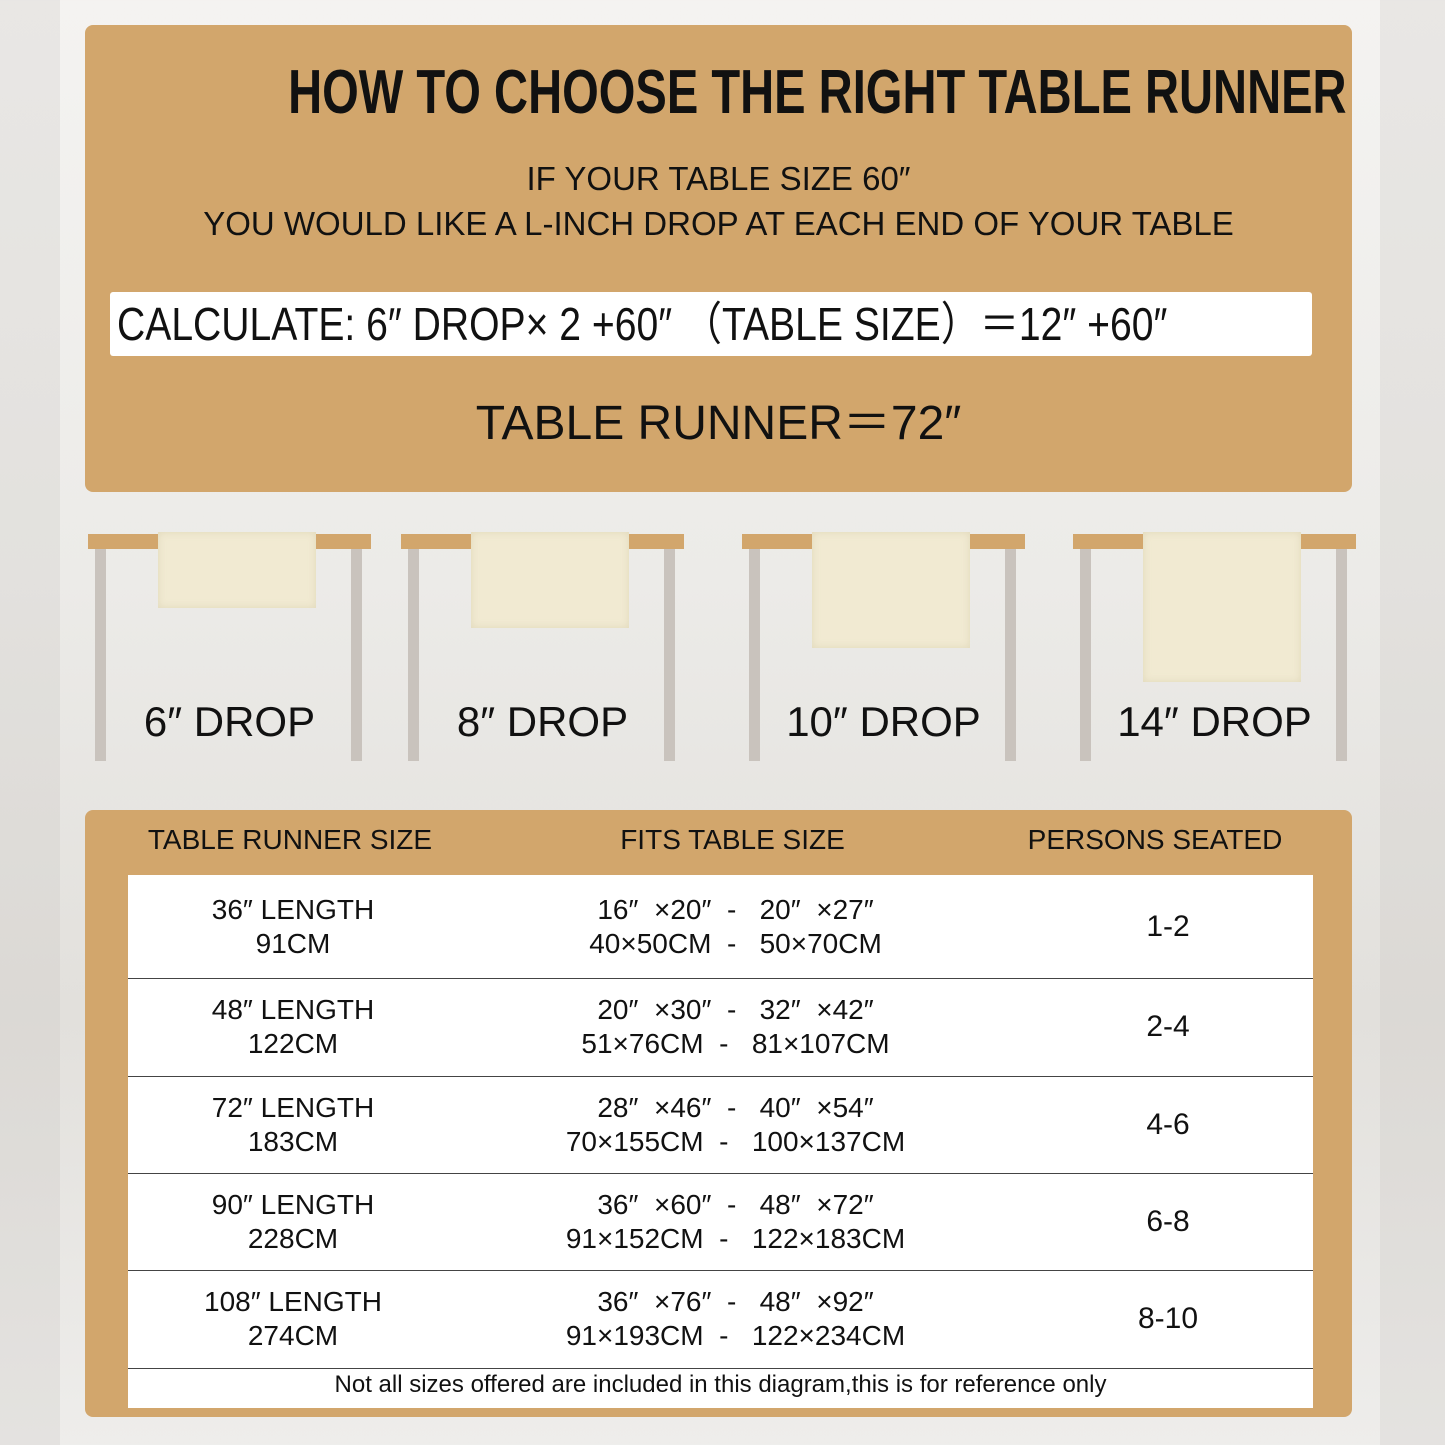 Image resolution: width=1445 pixels, height=1445 pixels. I want to click on runner-size-cm: 183CM, so click(293, 1141).